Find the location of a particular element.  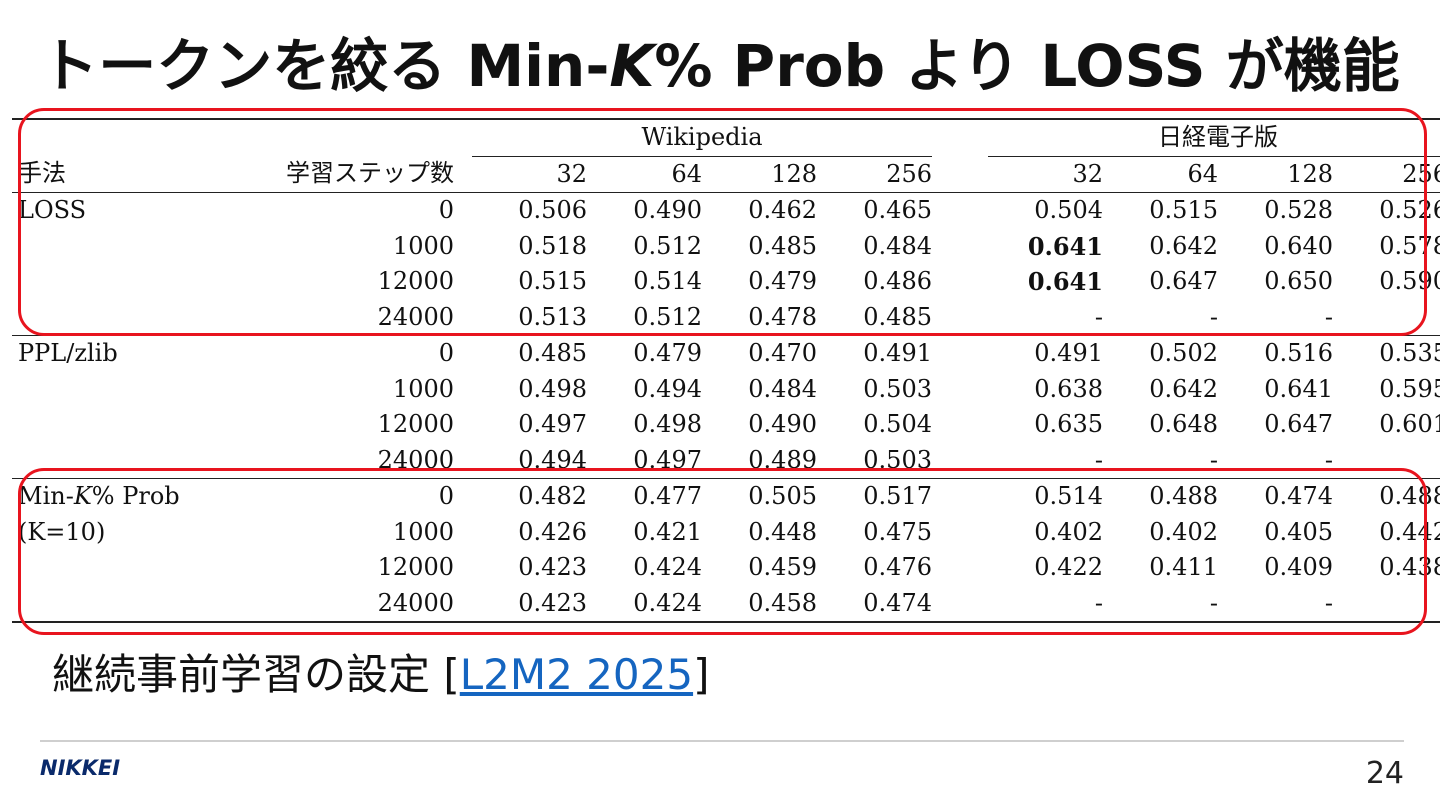

wiki-value-cell: 0.484 is located at coordinates (897, 245).